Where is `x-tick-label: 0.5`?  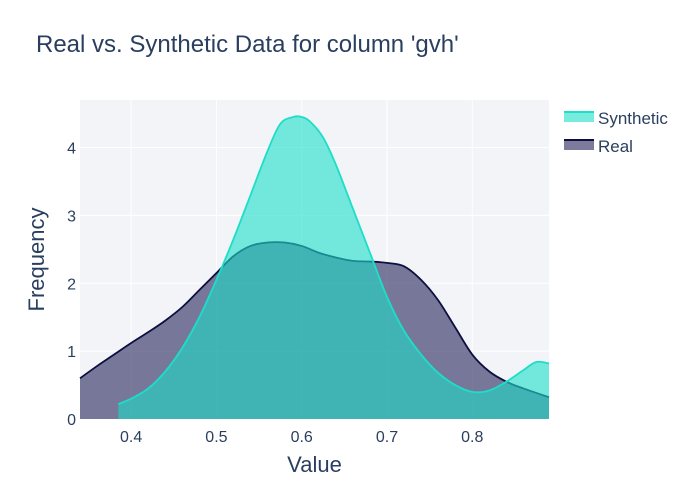 x-tick-label: 0.5 is located at coordinates (216, 437).